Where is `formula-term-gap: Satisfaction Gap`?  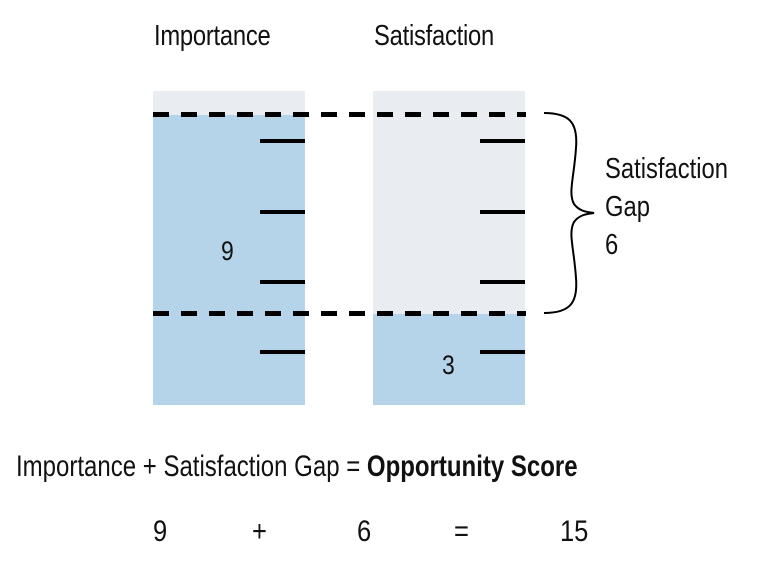 formula-term-gap: Satisfaction Gap is located at coordinates (251, 466).